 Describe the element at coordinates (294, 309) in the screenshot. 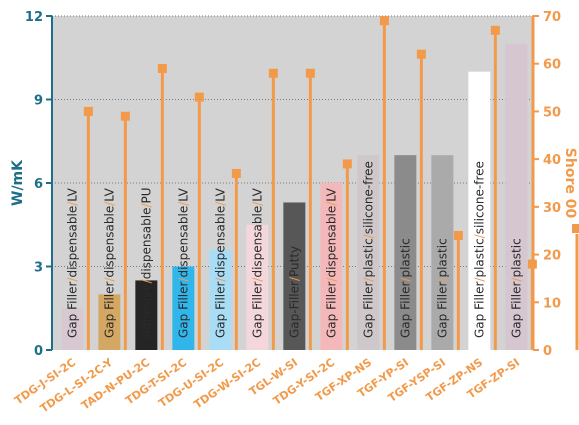

I see `bar-label-part: Gap-Filler` at that location.